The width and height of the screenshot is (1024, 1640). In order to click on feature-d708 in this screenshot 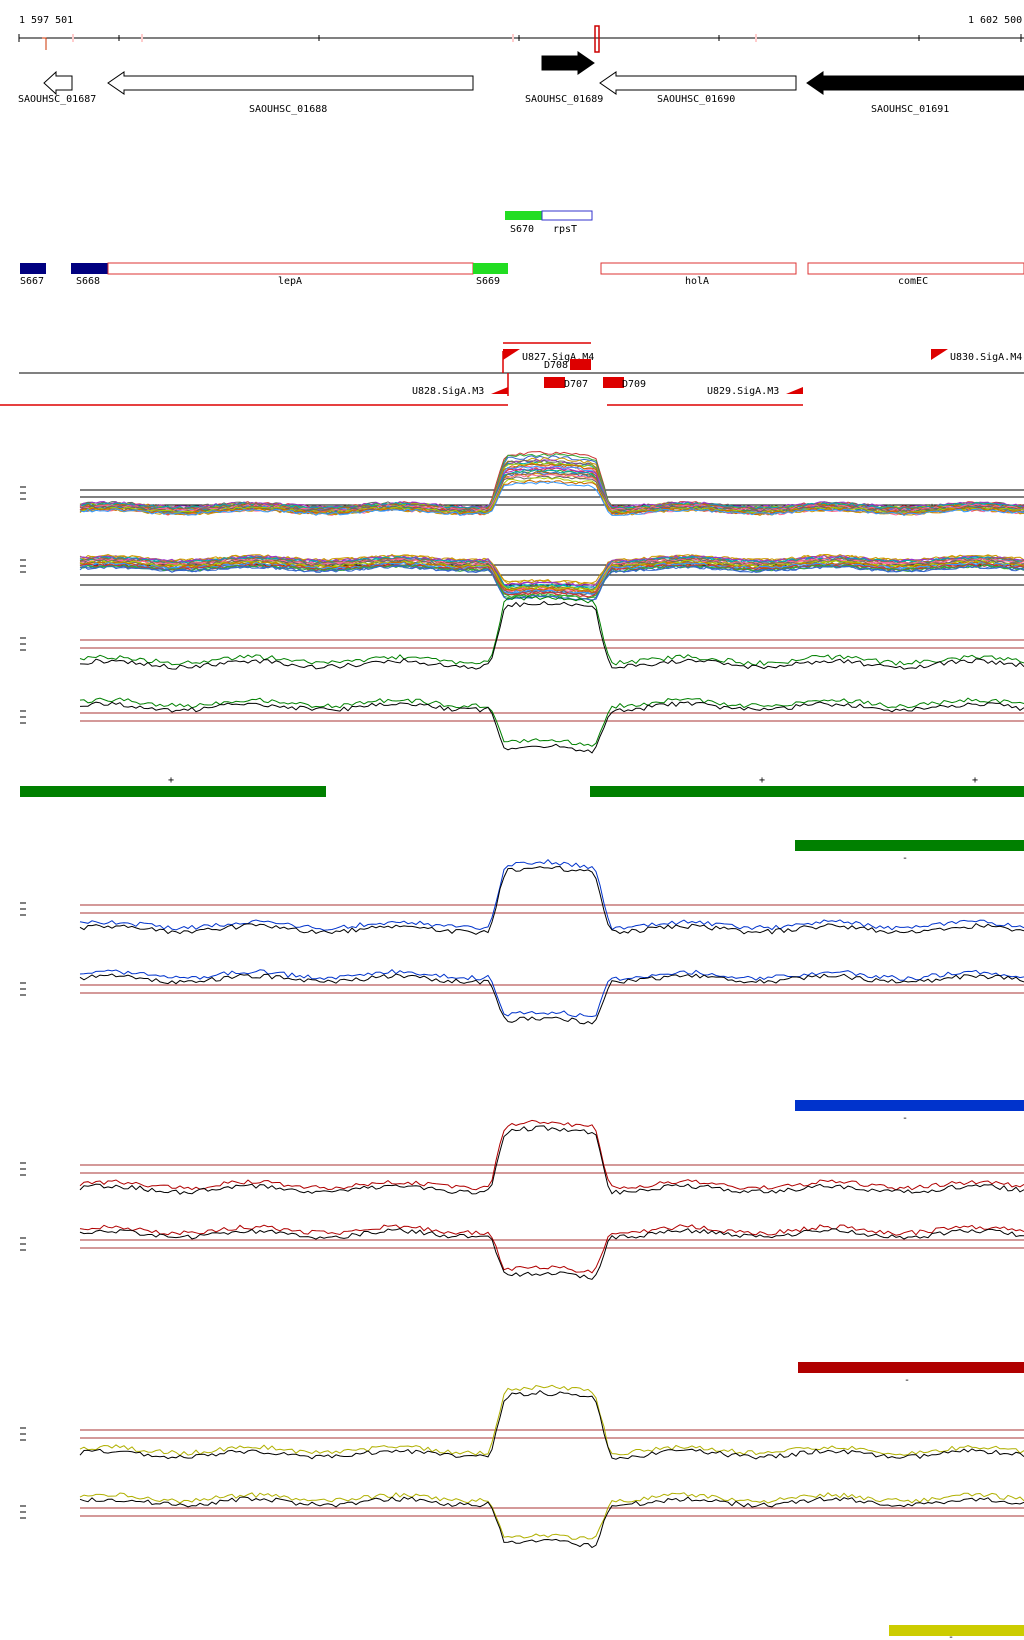, I will do `click(580, 364)`.